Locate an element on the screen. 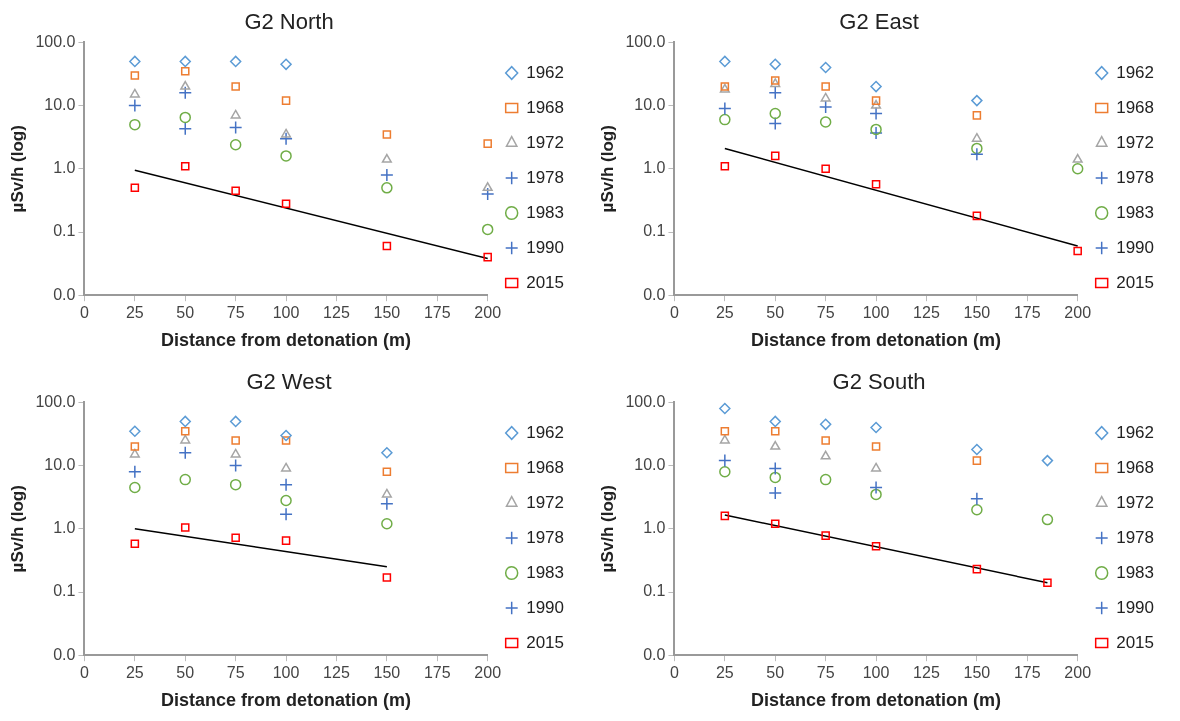 This screenshot has height=721, width=1180. x-axis-title: Distance from detonation (m) is located at coordinates (286, 700).